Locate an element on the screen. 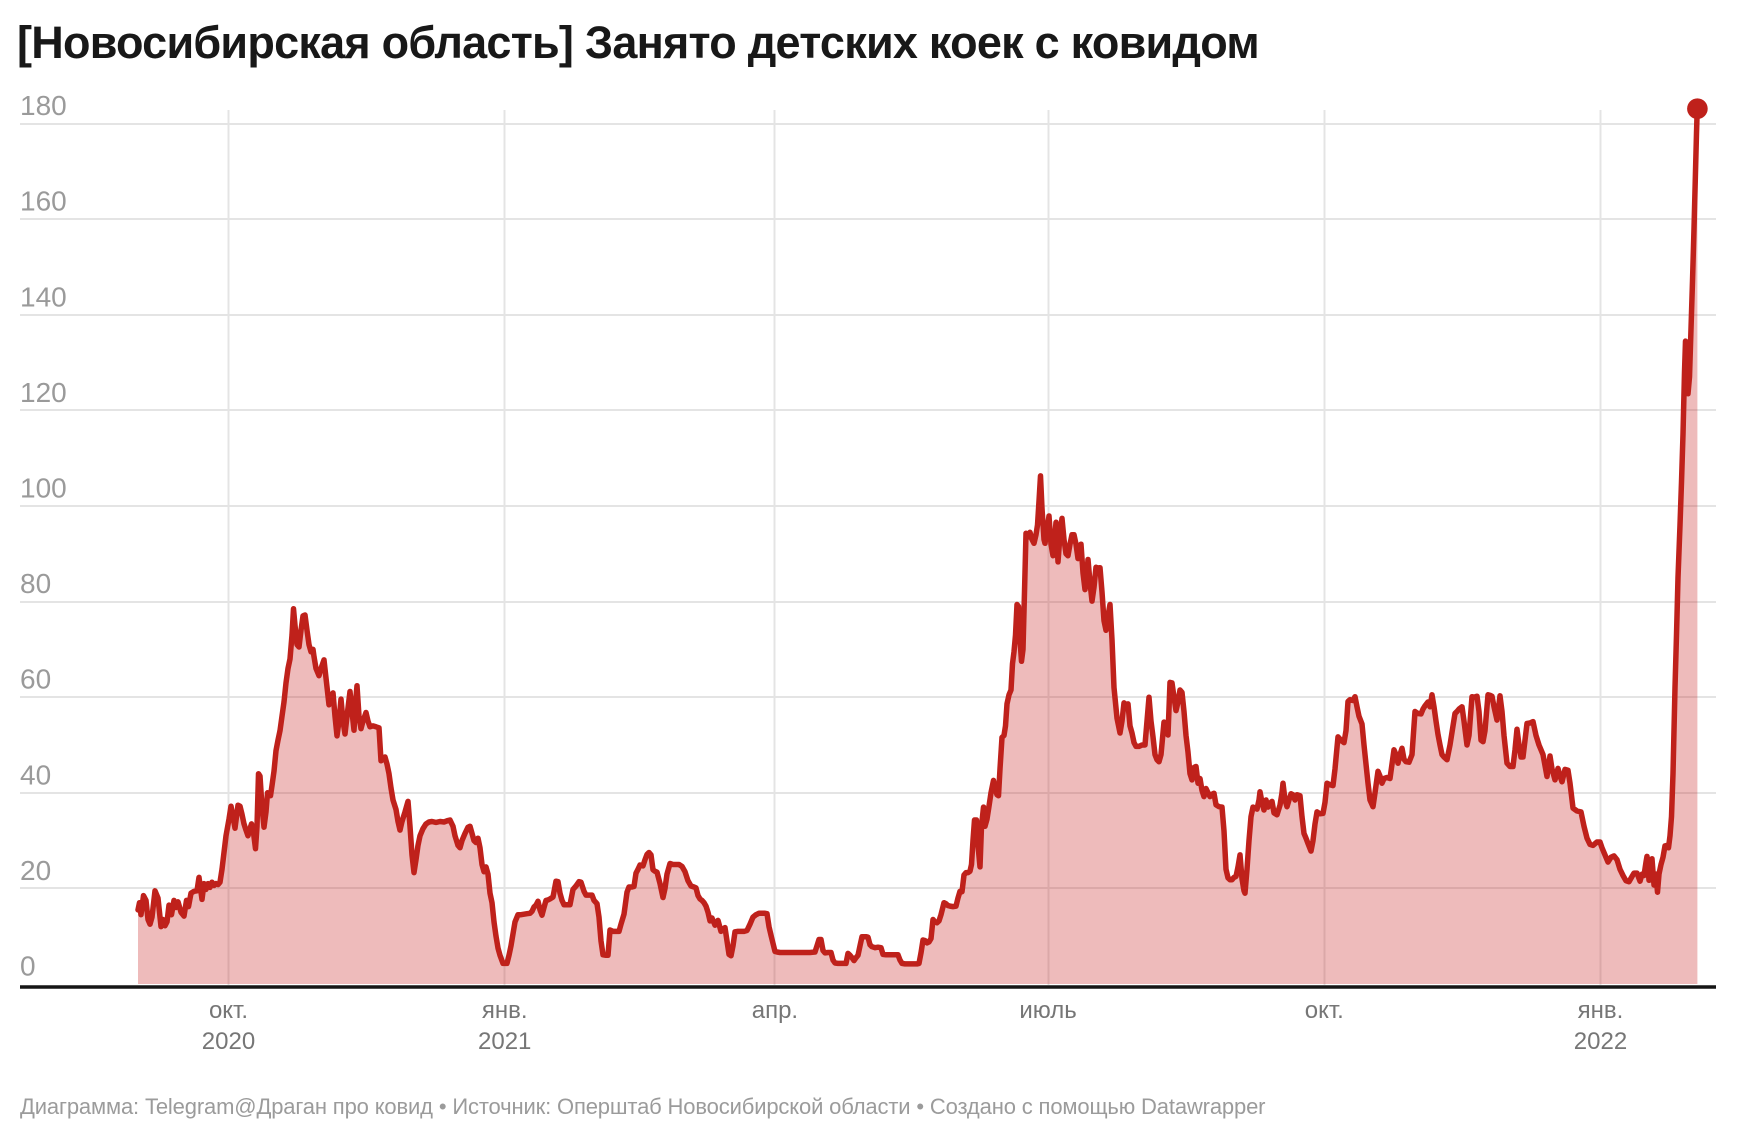 The height and width of the screenshot is (1140, 1740). svg-text: июль is located at coordinates (1047, 1010).